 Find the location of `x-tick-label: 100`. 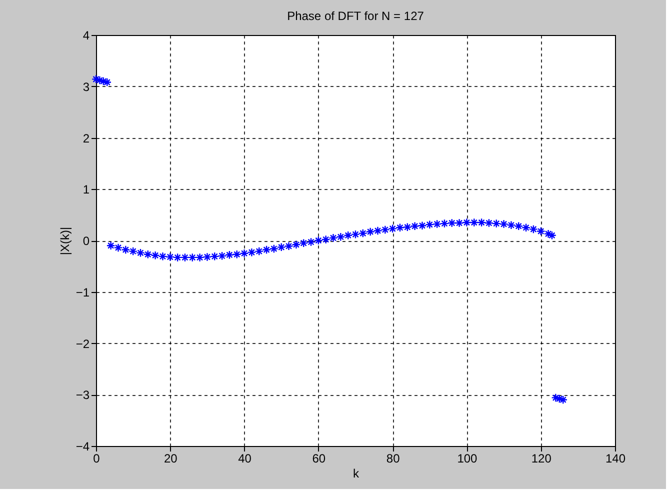

x-tick-label: 100 is located at coordinates (467, 459).